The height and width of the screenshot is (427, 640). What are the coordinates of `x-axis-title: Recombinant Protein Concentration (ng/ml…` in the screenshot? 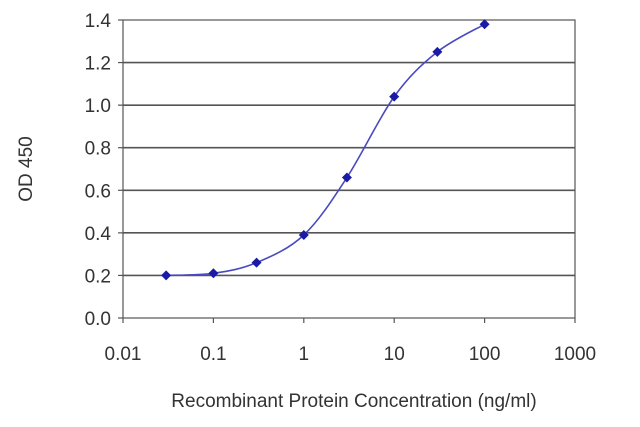 It's located at (353, 401).